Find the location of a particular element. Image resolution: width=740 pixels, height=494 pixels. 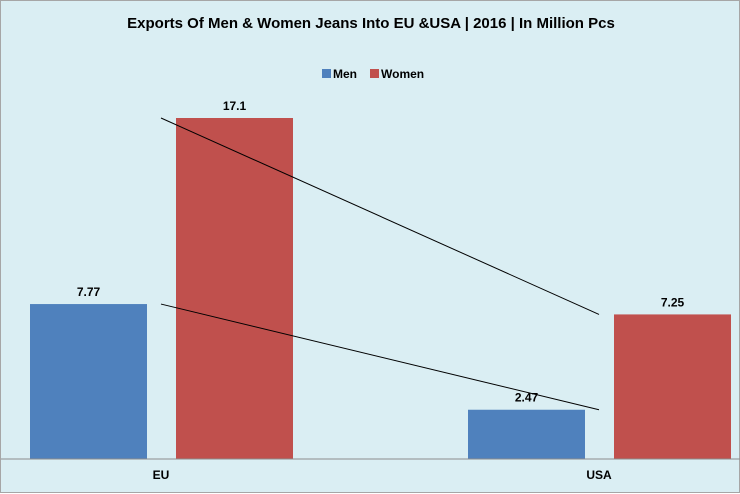

legend-label-women: Women is located at coordinates (402, 74).